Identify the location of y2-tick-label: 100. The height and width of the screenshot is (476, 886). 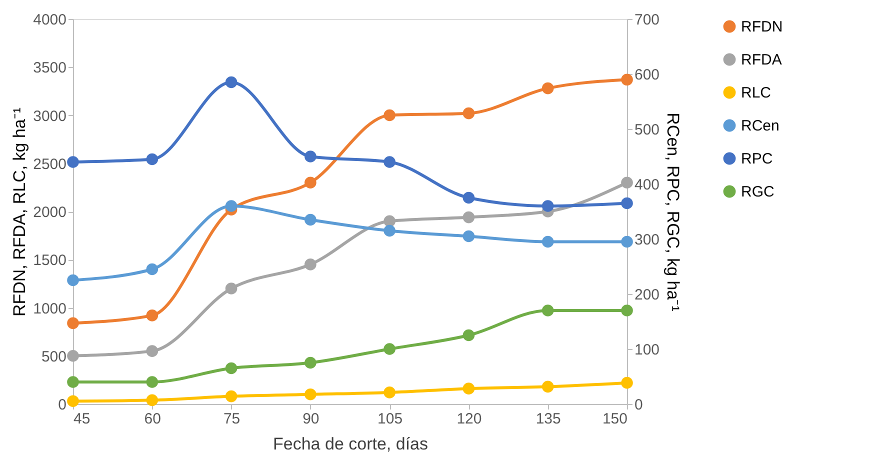
(647, 350).